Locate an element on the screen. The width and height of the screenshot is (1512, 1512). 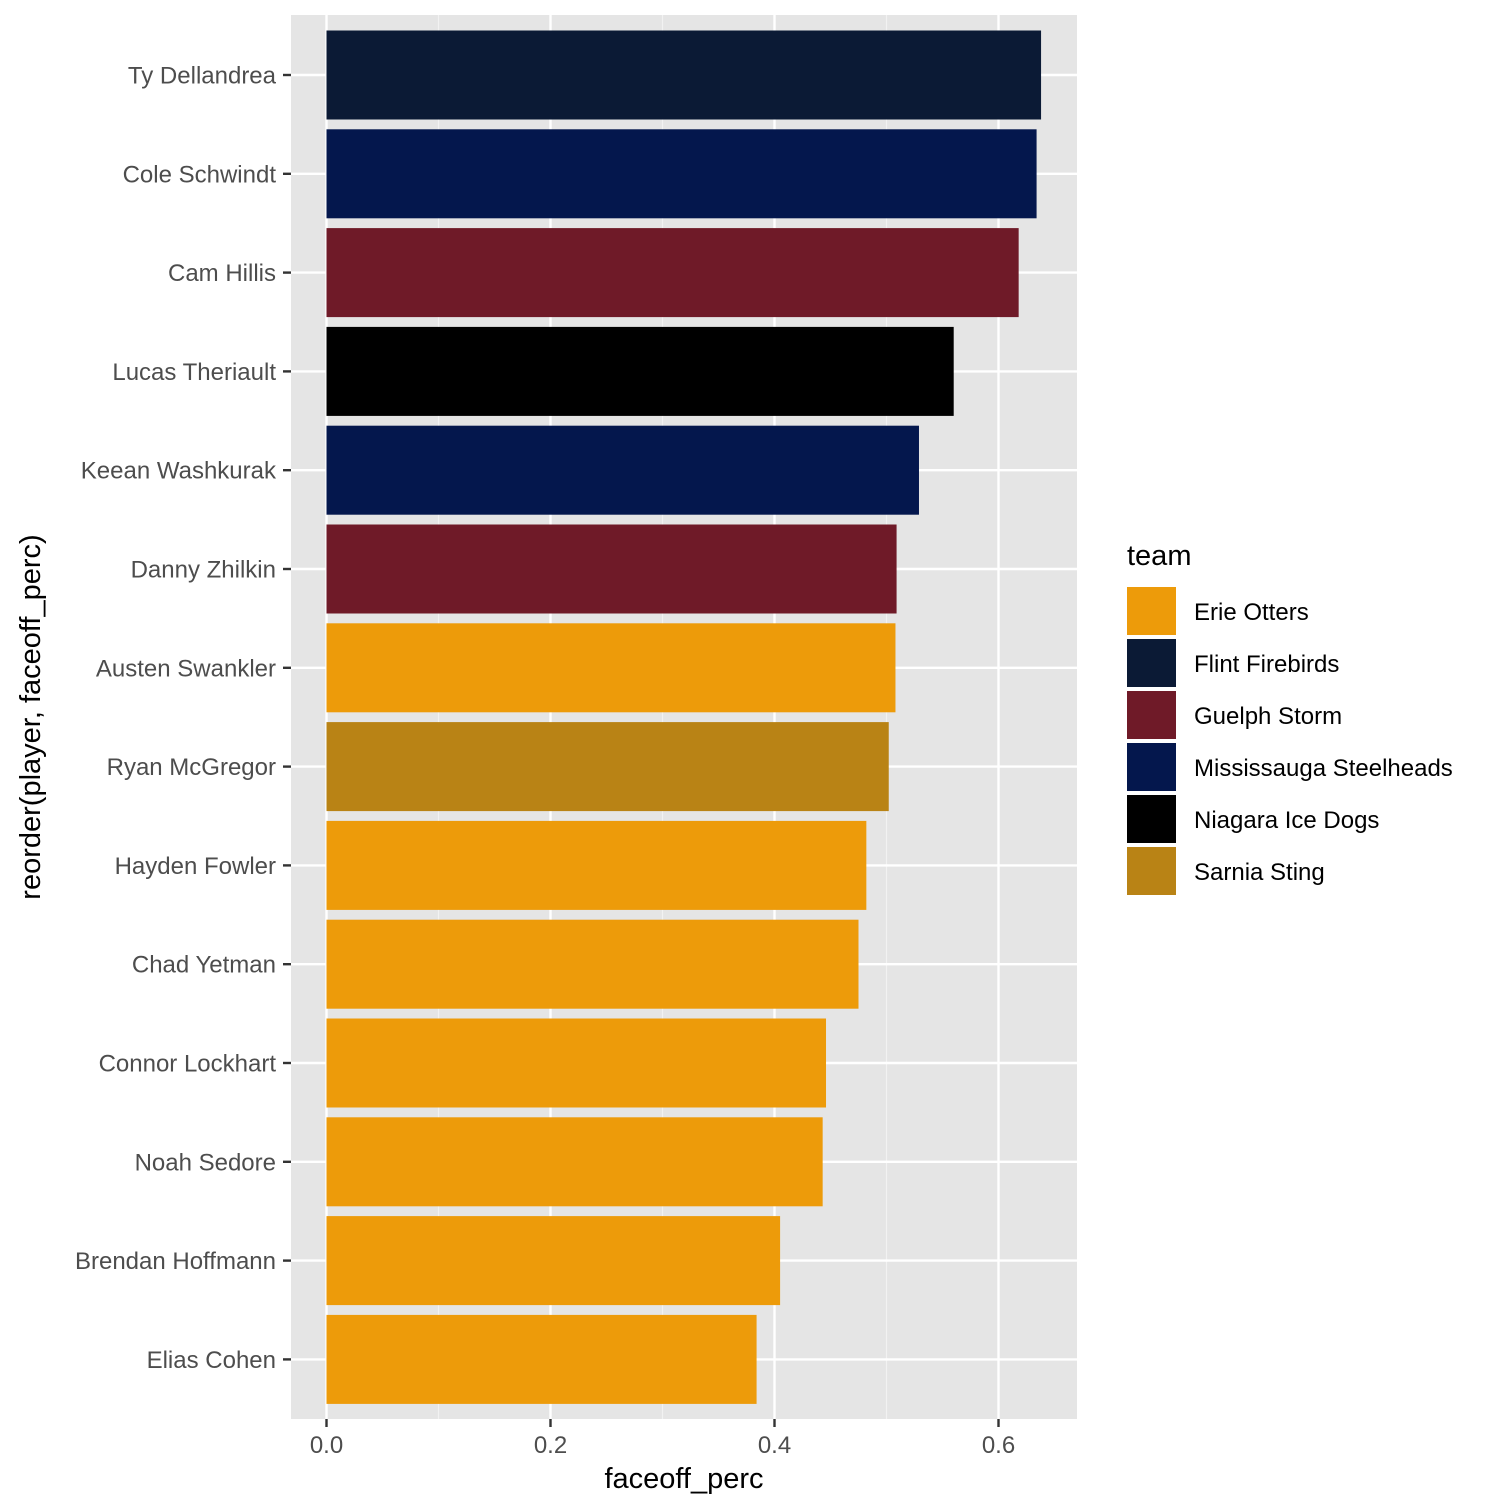
legend-label: Erie Otters is located at coordinates (1251, 612).